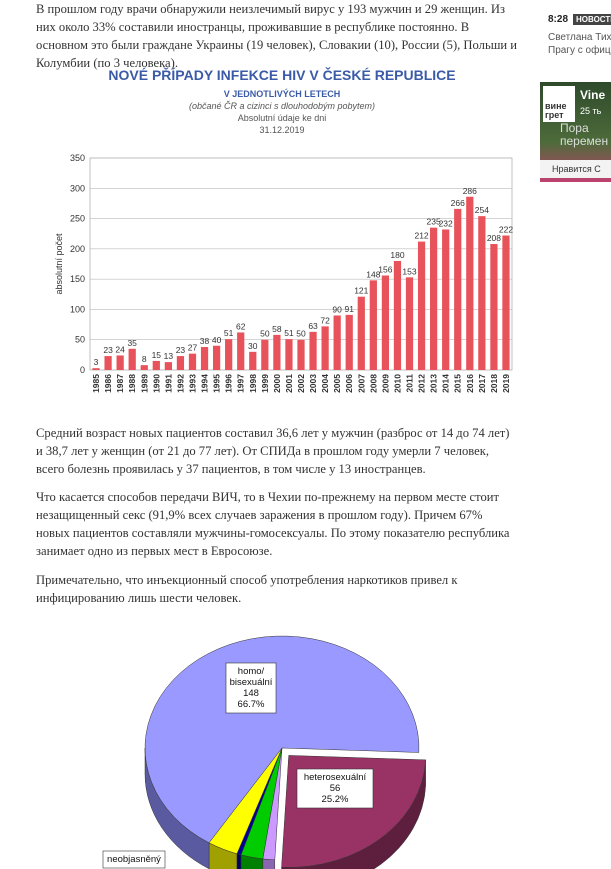 Image resolution: width=611 pixels, height=869 pixels. I want to click on y-tick-label: 200, so click(77, 249).